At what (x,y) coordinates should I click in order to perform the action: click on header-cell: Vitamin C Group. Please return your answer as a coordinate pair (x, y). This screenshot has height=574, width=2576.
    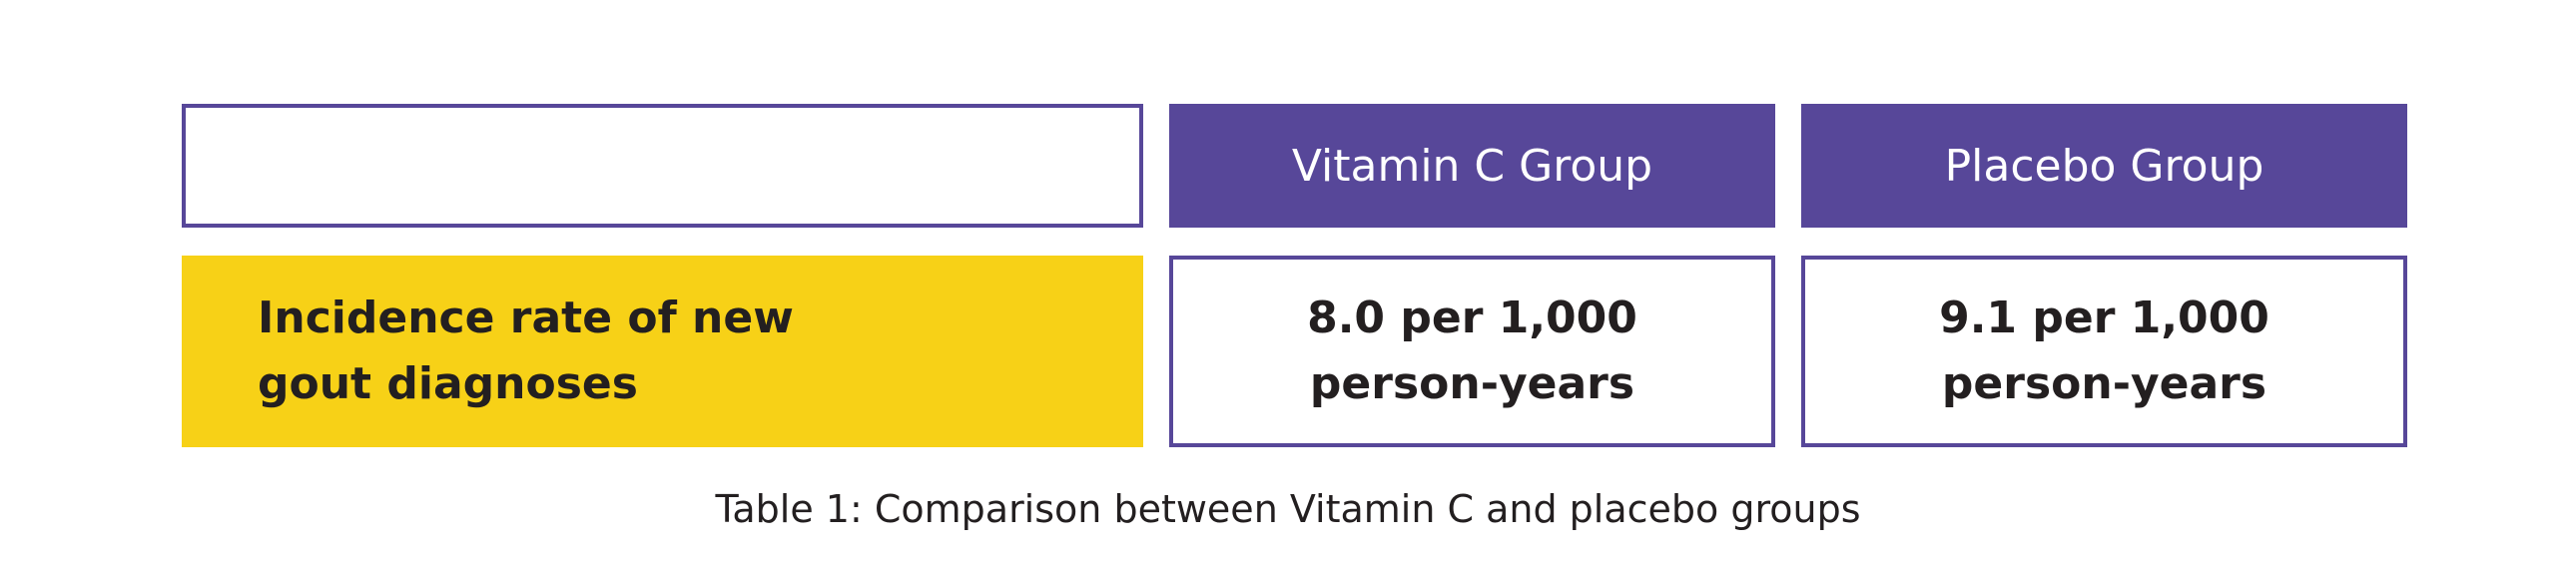
    Looking at the image, I should click on (1472, 166).